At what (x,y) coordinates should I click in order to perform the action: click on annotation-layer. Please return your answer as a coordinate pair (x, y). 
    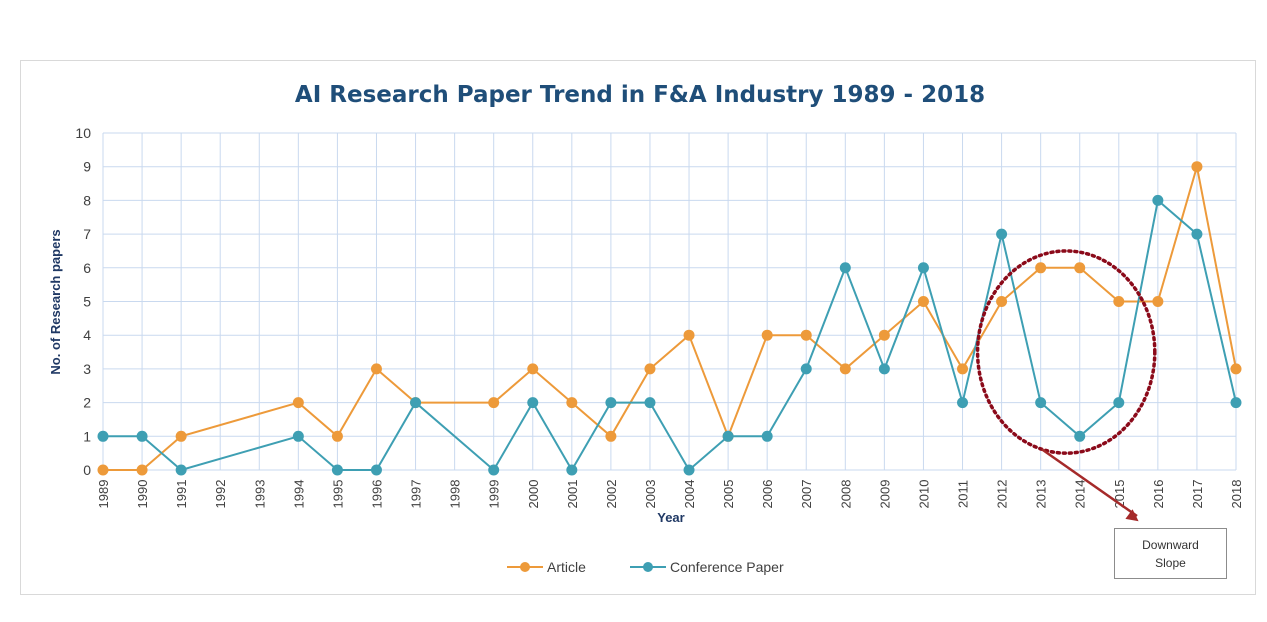
    Looking at the image, I should click on (1066, 385).